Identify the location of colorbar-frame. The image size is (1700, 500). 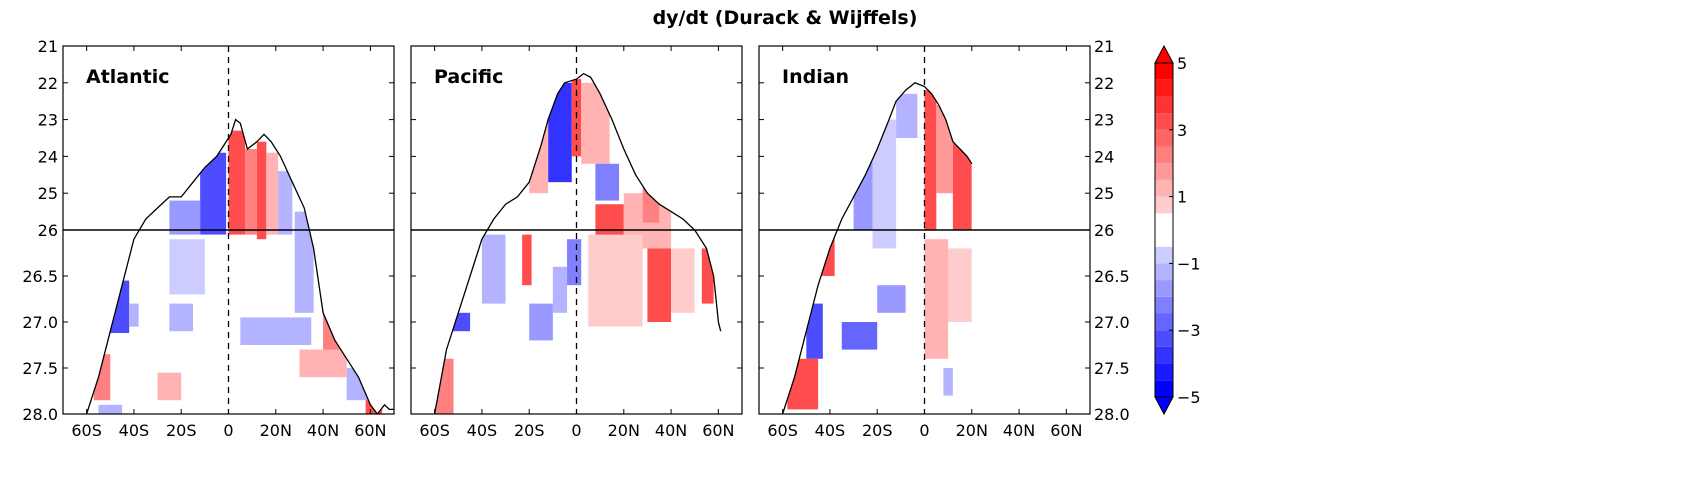
(1164, 230).